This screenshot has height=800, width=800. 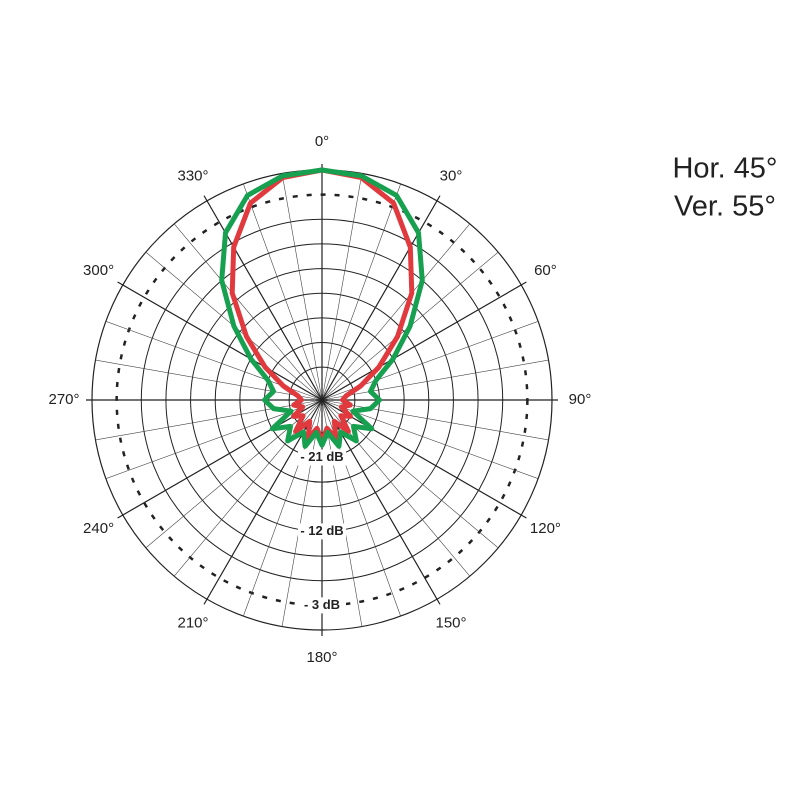 What do you see at coordinates (725, 207) in the screenshot?
I see `legend-entry: Ver. 55°` at bounding box center [725, 207].